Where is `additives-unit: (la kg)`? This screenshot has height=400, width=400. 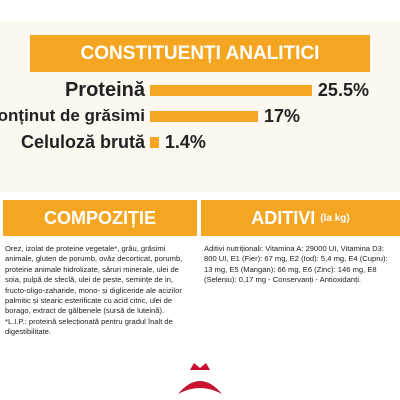 additives-unit: (la kg) is located at coordinates (335, 218).